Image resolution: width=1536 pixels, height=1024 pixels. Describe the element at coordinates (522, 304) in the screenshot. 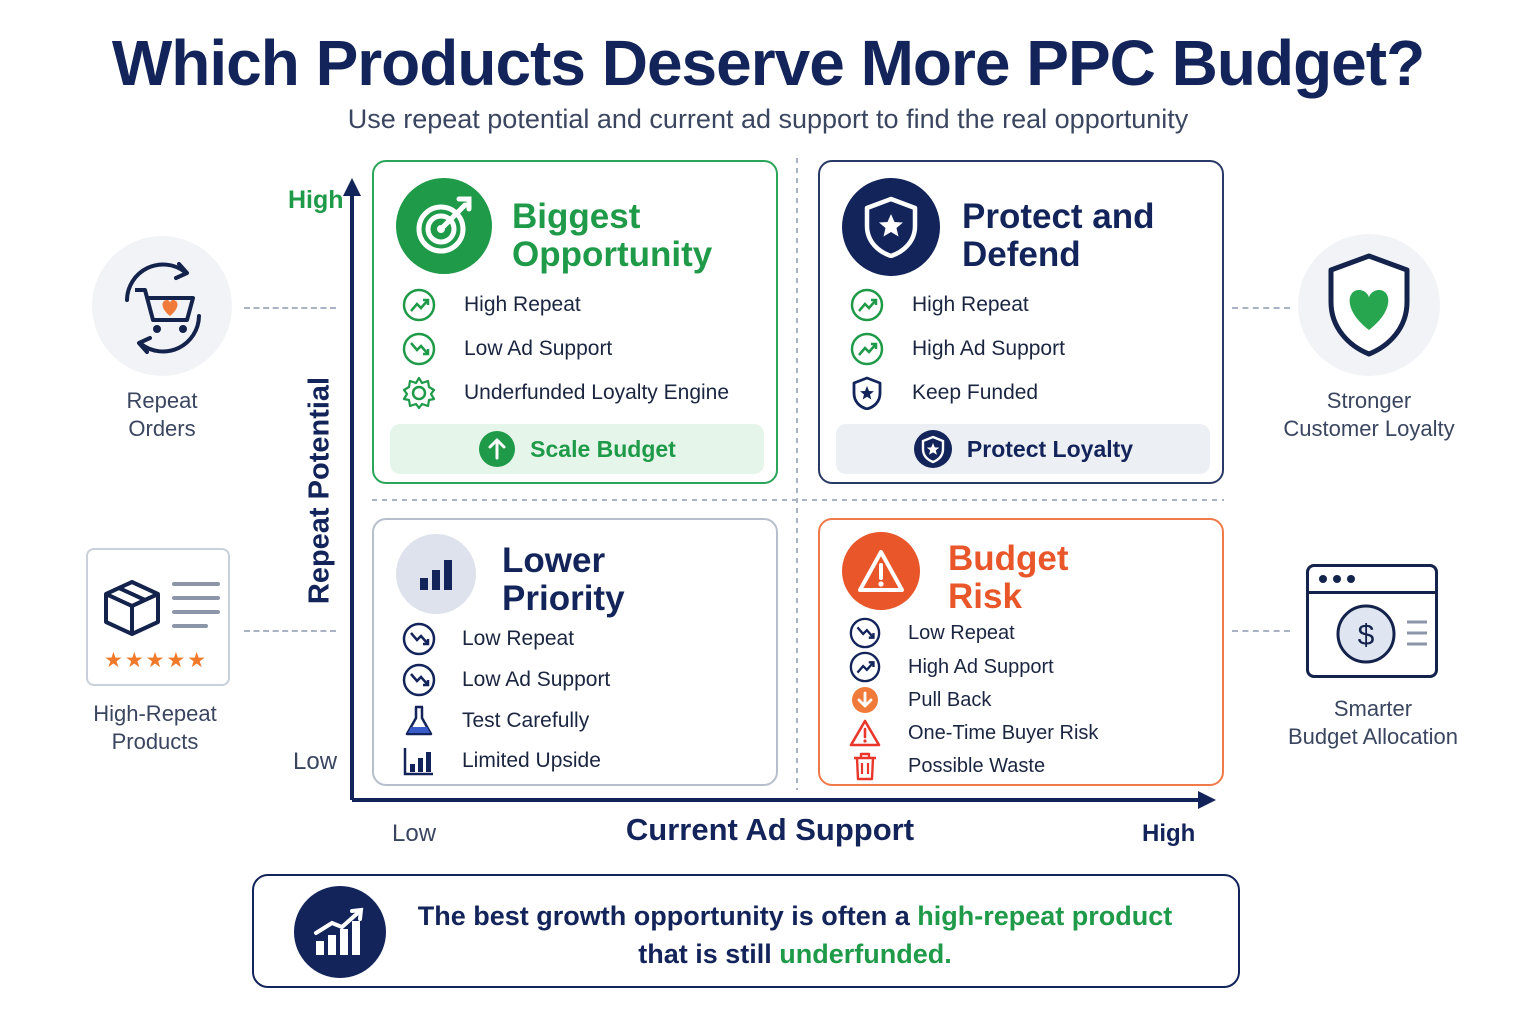

I see `list-item-text: High Repeat` at that location.